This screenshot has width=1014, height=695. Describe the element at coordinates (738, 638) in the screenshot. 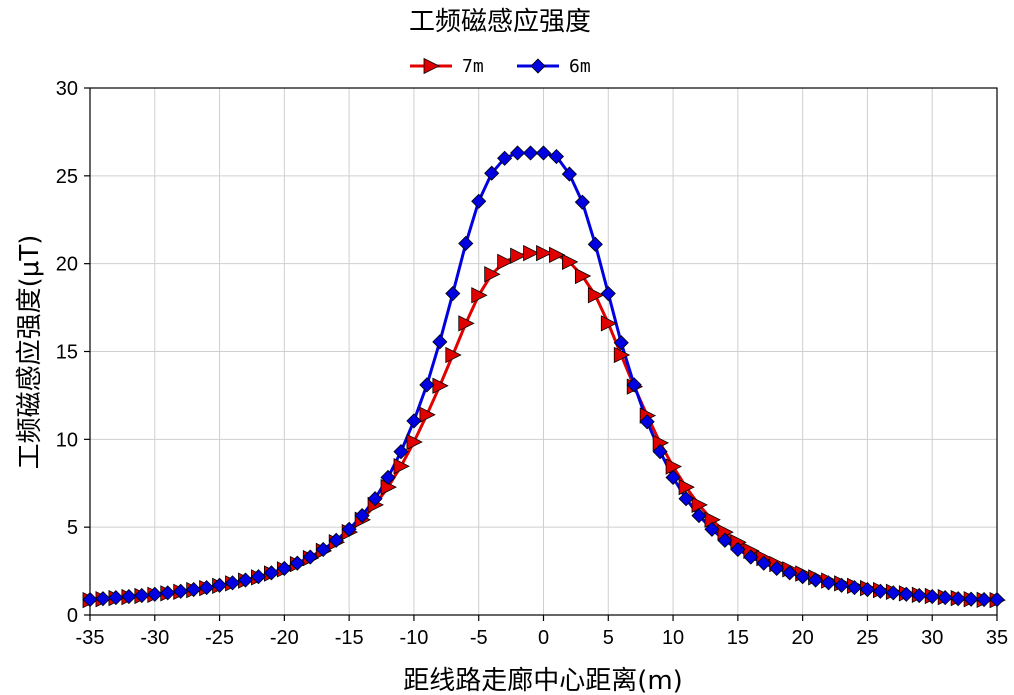

I see `x-tick-label: 15` at that location.